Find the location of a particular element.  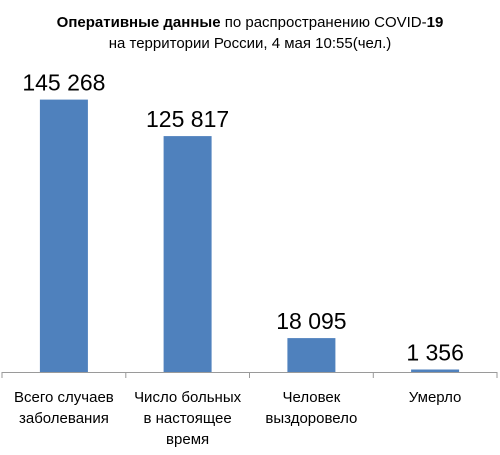

chart-title-line-2: на территории России, 4 мая 10:55(чел.) is located at coordinates (250, 43).